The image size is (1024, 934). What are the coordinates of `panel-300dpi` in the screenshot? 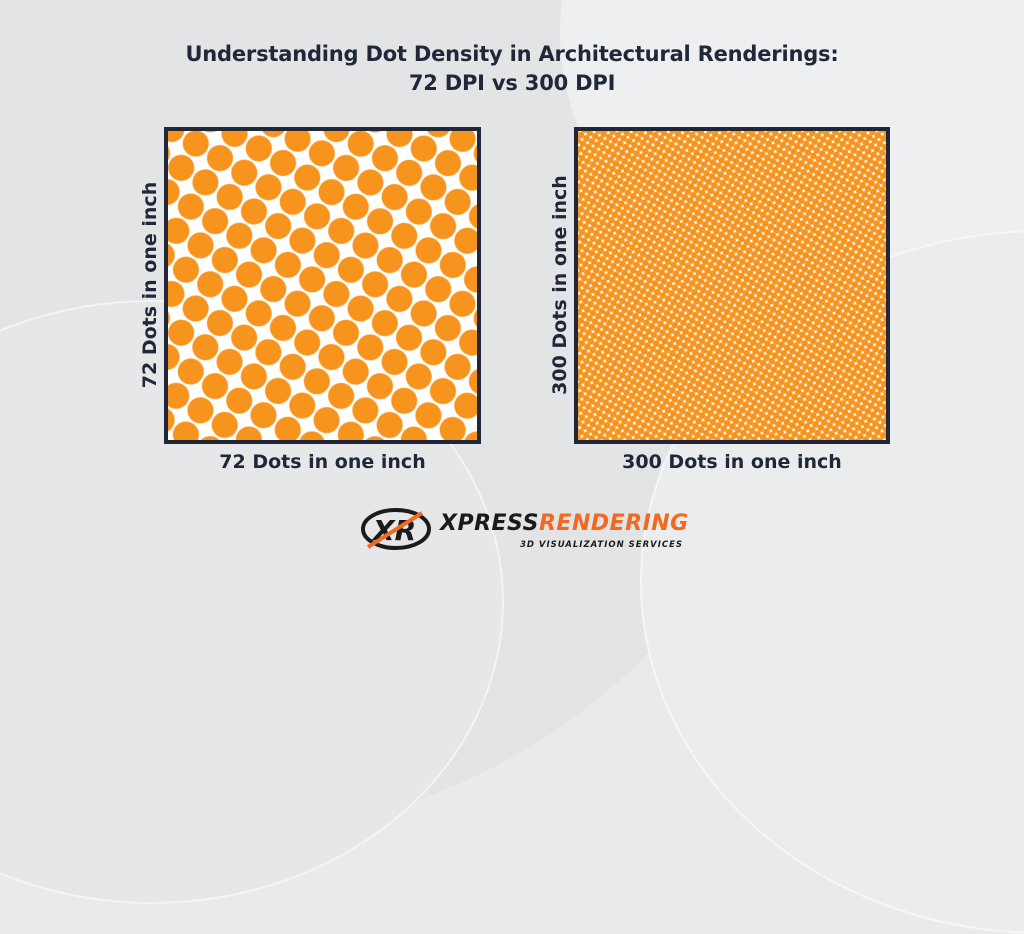 It's located at (732, 285).